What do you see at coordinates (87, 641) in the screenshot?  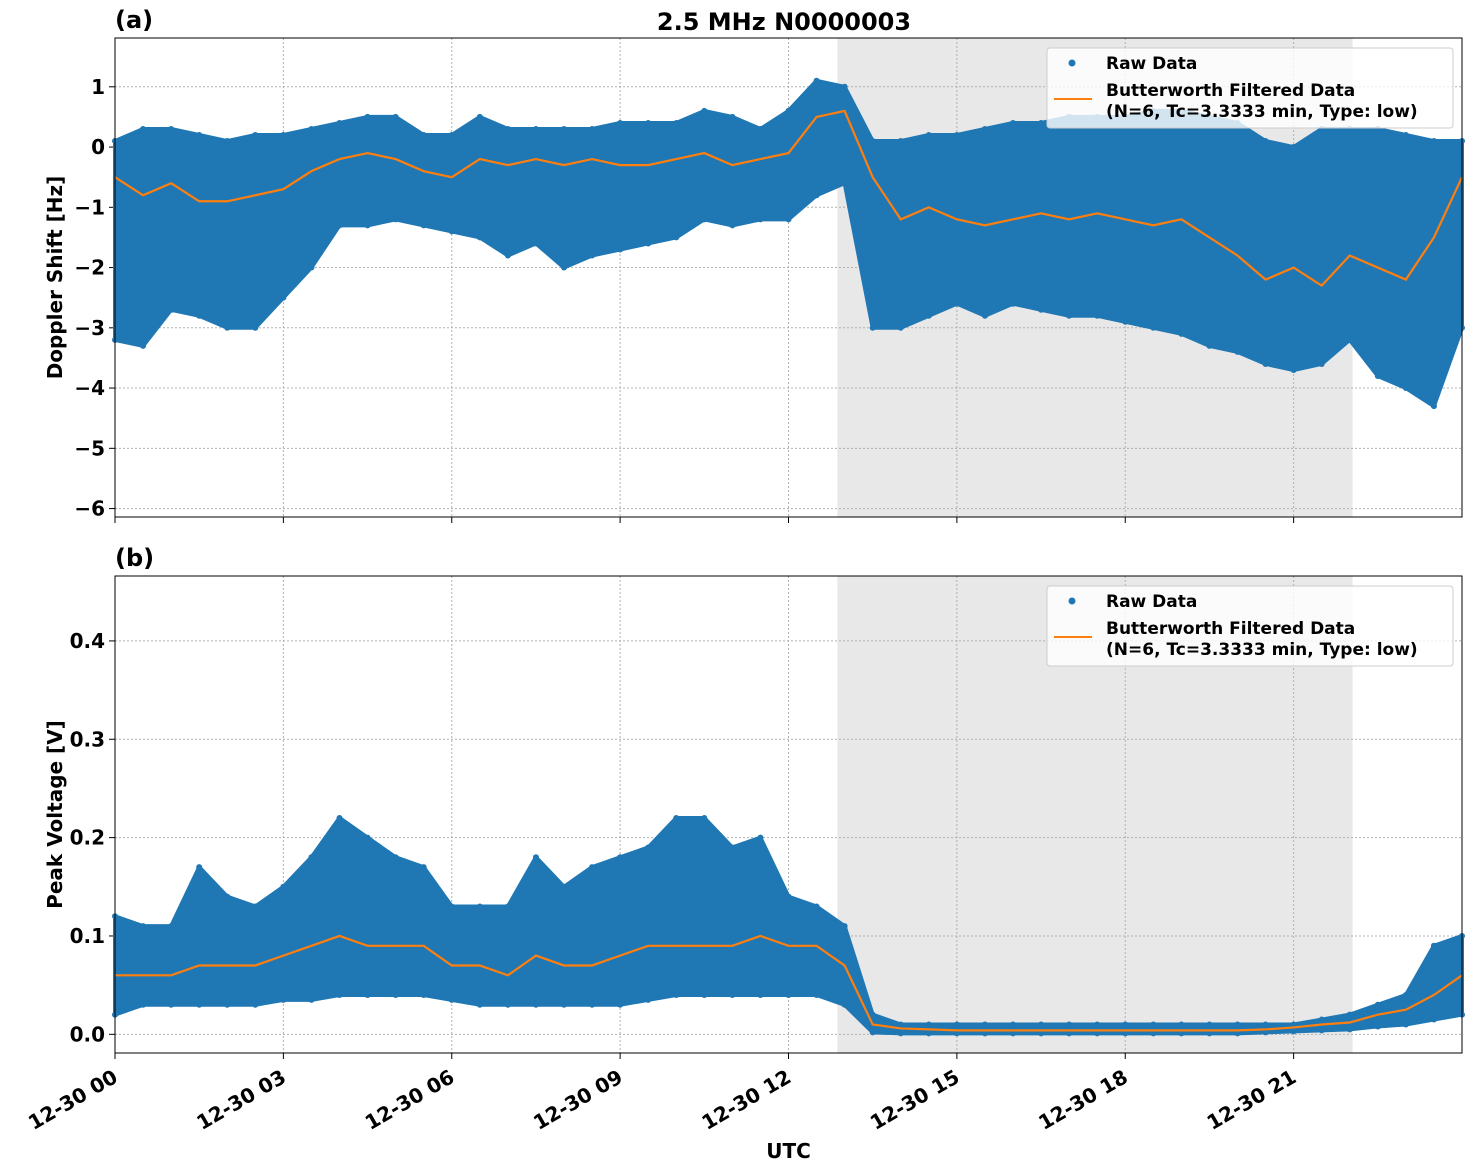 I see `y-tick-label: 0.4` at bounding box center [87, 641].